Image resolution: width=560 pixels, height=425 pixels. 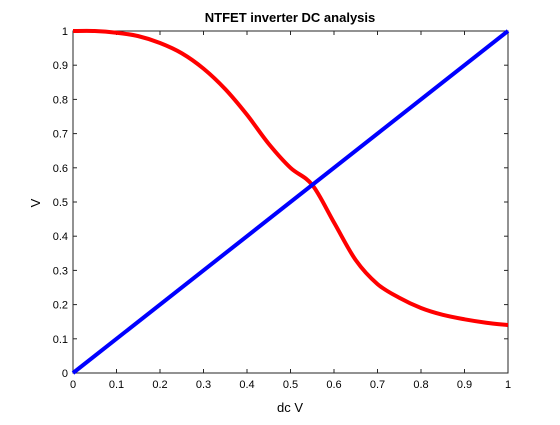 What do you see at coordinates (508, 385) in the screenshot?
I see `x-tick-label: 1` at bounding box center [508, 385].